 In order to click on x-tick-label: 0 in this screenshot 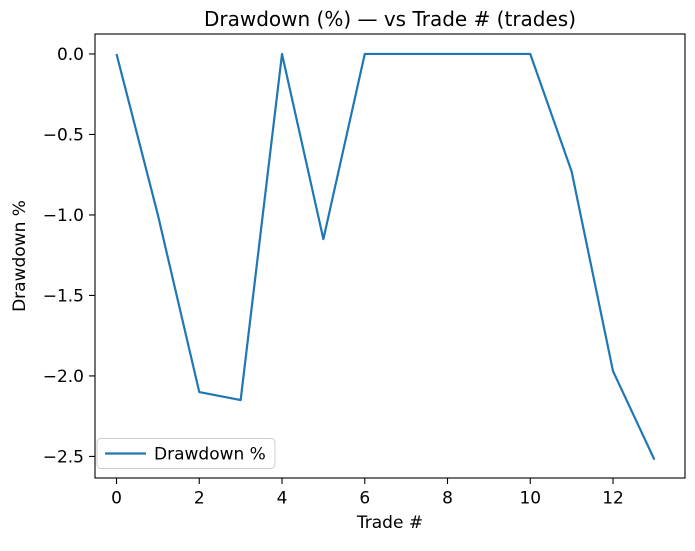, I will do `click(116, 499)`.